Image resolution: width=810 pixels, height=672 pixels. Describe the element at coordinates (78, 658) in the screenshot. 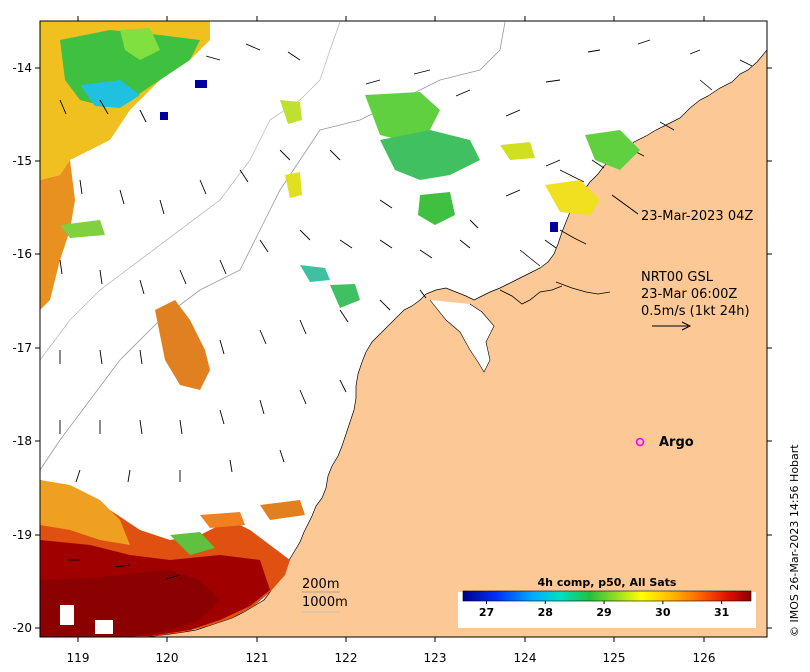

I see `x-tick-label: 119` at that location.